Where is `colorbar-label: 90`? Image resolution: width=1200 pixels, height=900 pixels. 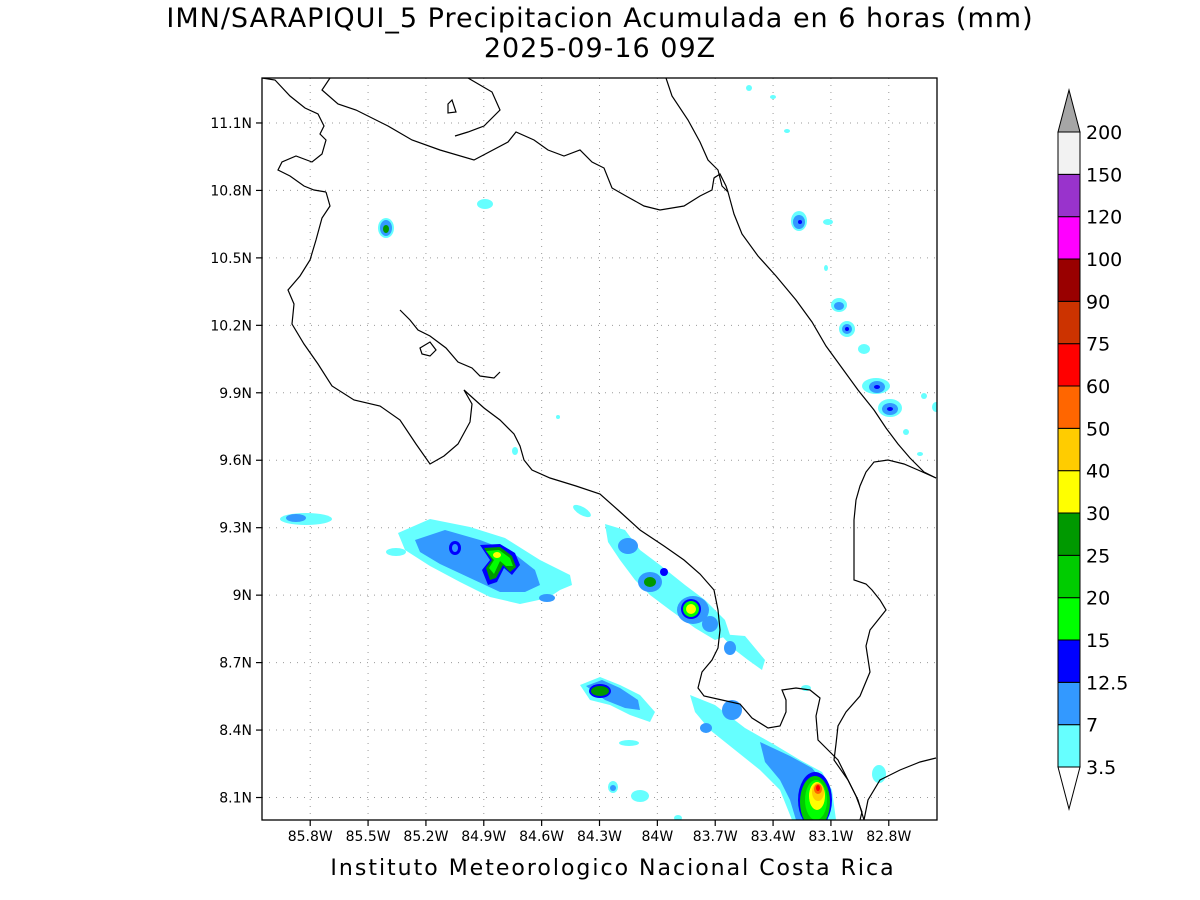
colorbar-label: 90 is located at coordinates (1098, 302).